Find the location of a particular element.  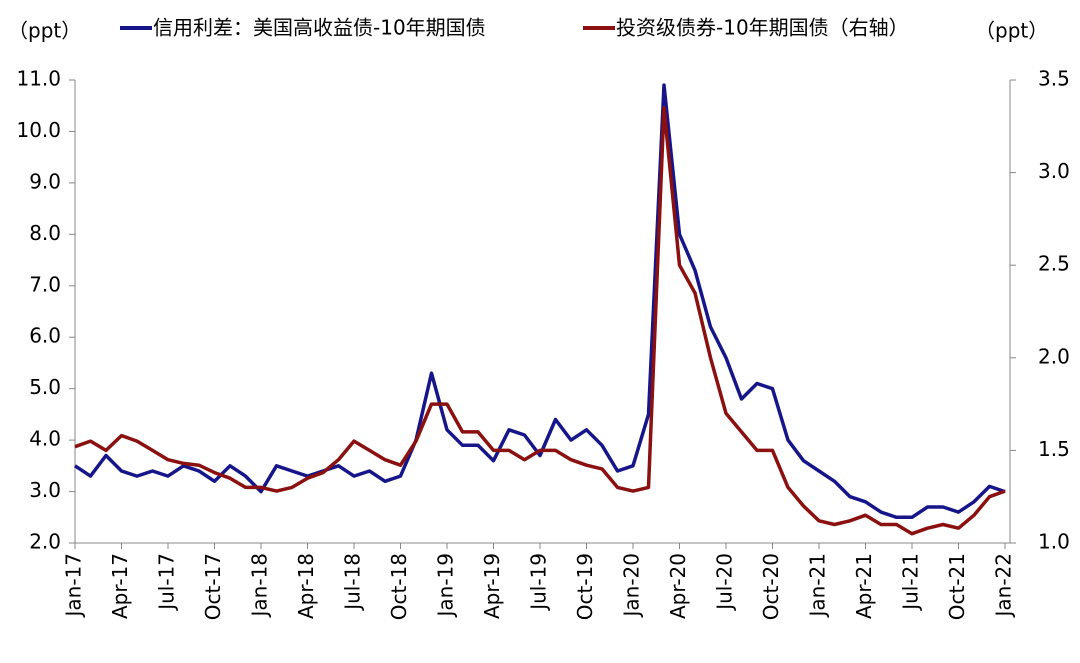

x-tick-label: Jan-22 is located at coordinates (1004, 586).